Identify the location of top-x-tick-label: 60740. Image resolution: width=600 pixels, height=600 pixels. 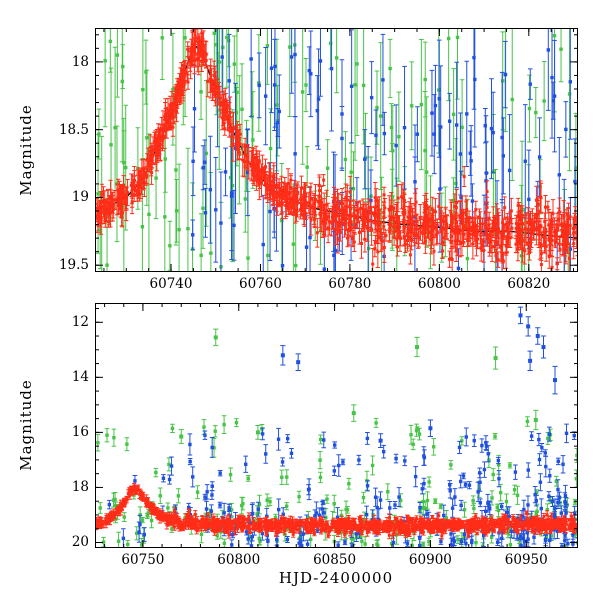
(171, 284).